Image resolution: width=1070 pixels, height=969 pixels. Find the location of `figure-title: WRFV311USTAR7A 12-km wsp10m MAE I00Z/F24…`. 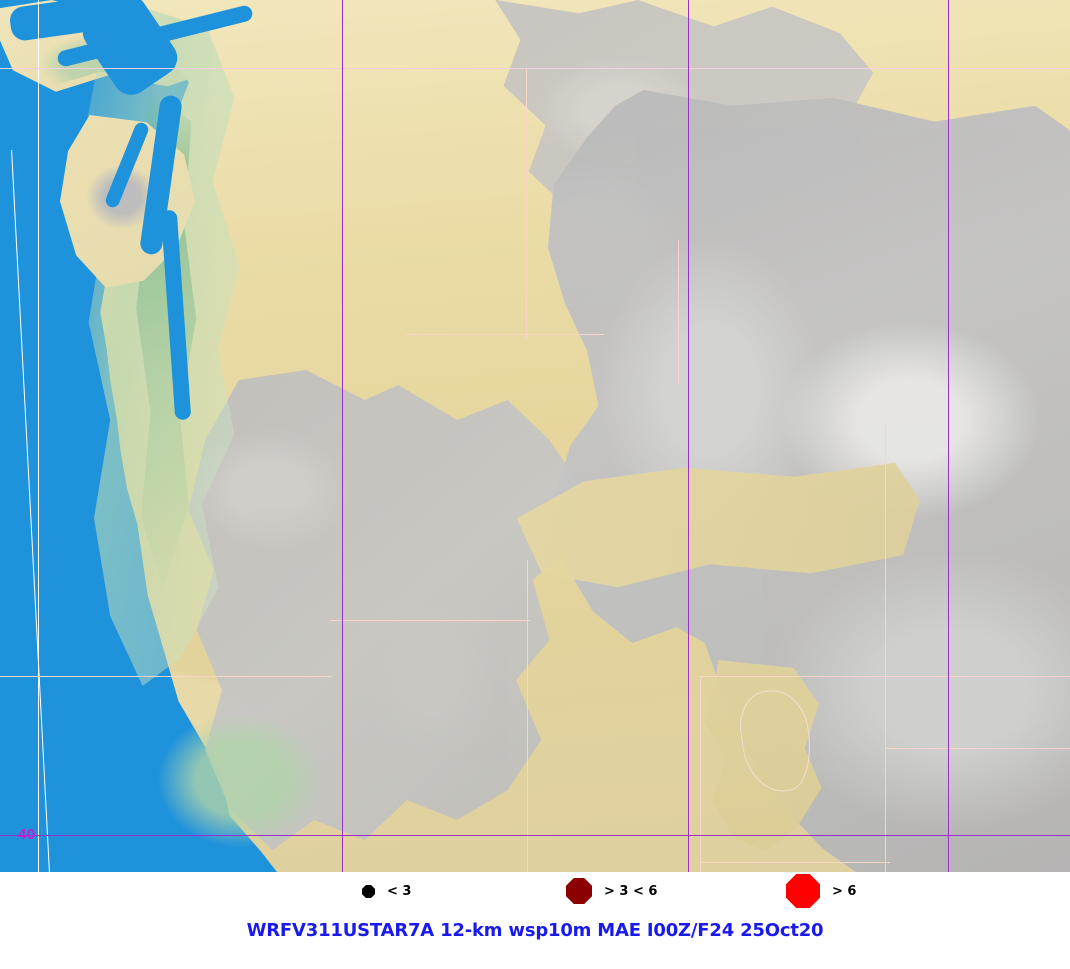

figure-title: WRFV311USTAR7A 12-km wsp10m MAE I00Z/F24… is located at coordinates (535, 930).